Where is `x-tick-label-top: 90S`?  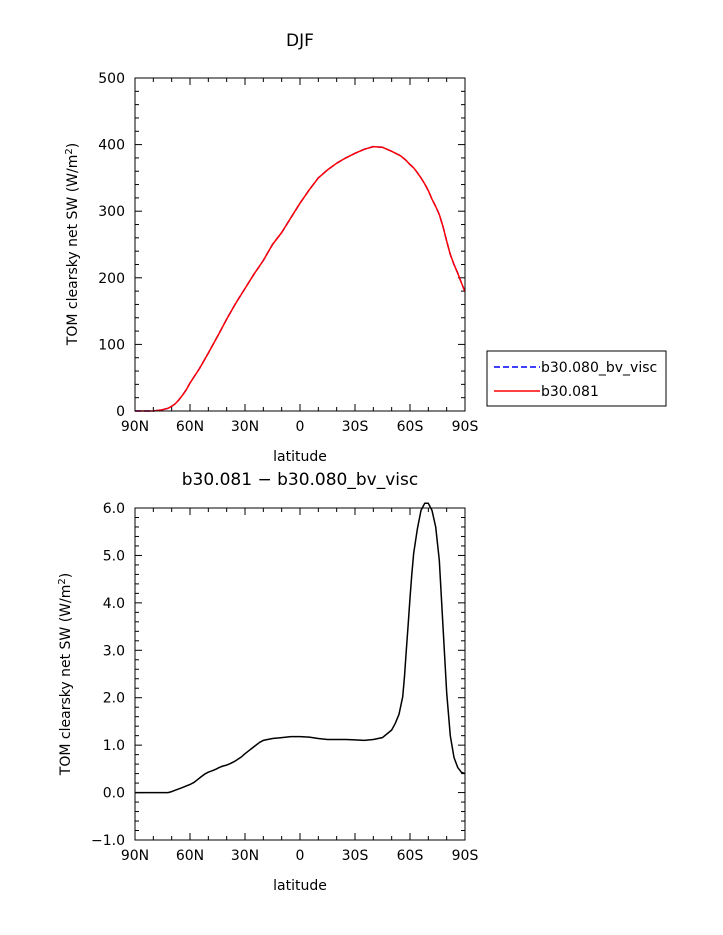
x-tick-label-top: 90S is located at coordinates (465, 427).